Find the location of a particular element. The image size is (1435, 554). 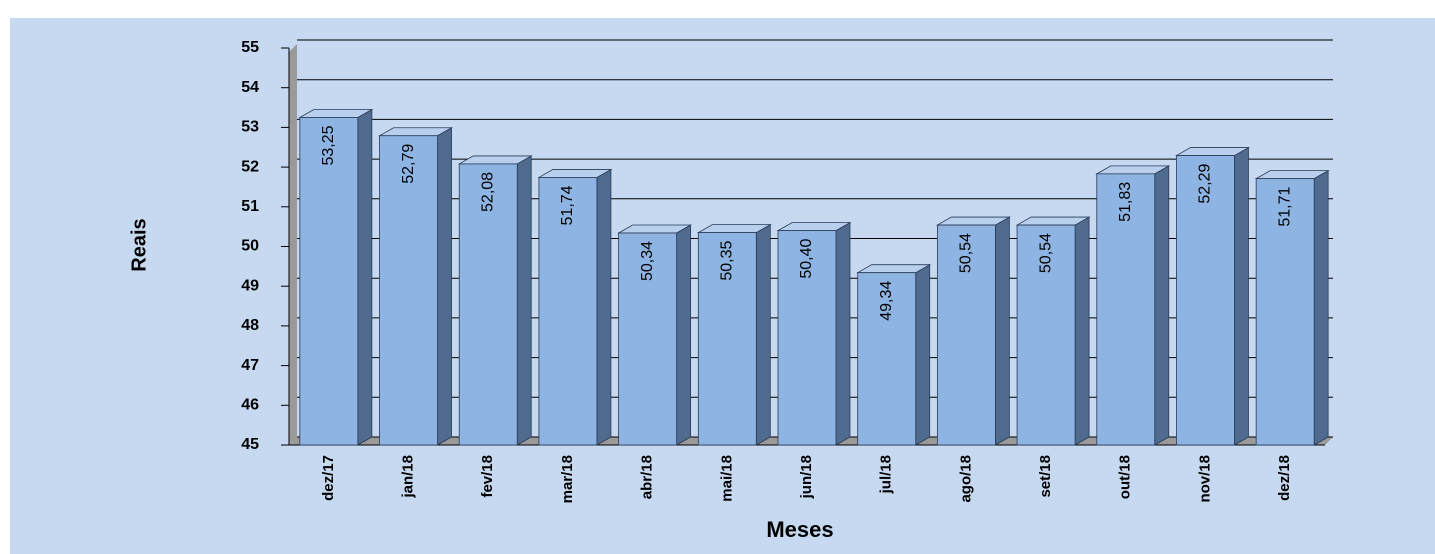

x-tick-label: nov/18 is located at coordinates (1204, 479).